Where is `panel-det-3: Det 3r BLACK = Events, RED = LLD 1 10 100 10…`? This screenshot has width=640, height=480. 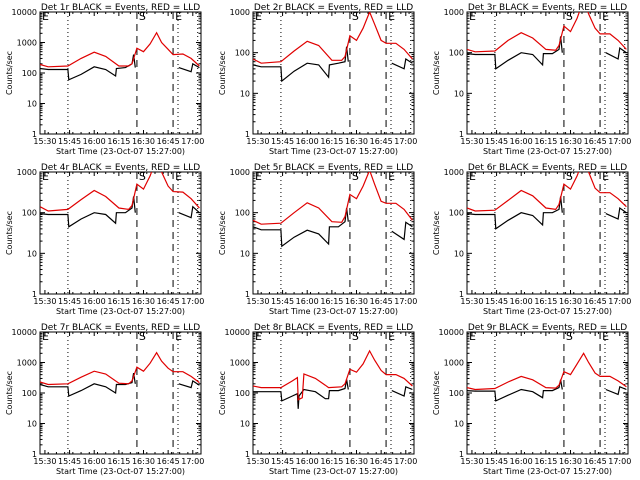 panel-det-3: Det 3r BLACK = Events, RED = LLD 1 10 100 10… is located at coordinates (531, 79).